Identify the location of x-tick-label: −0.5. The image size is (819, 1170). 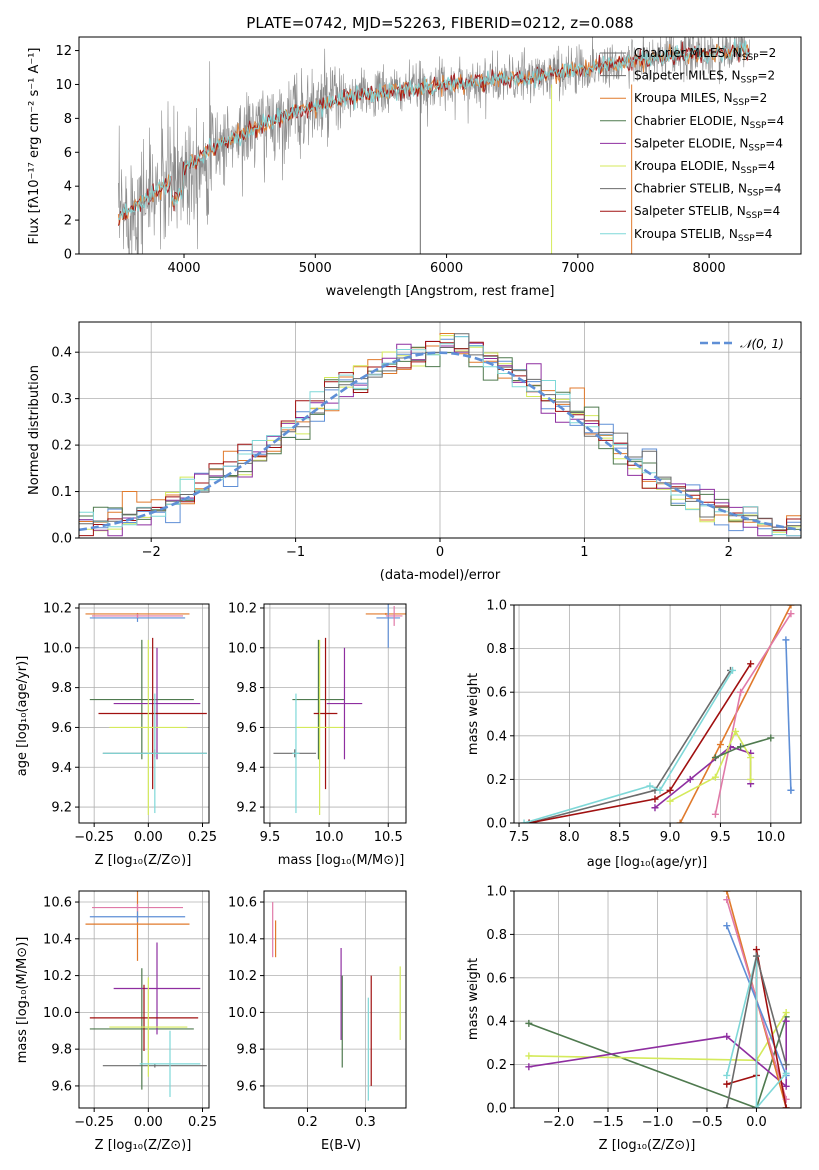
(707, 1122).